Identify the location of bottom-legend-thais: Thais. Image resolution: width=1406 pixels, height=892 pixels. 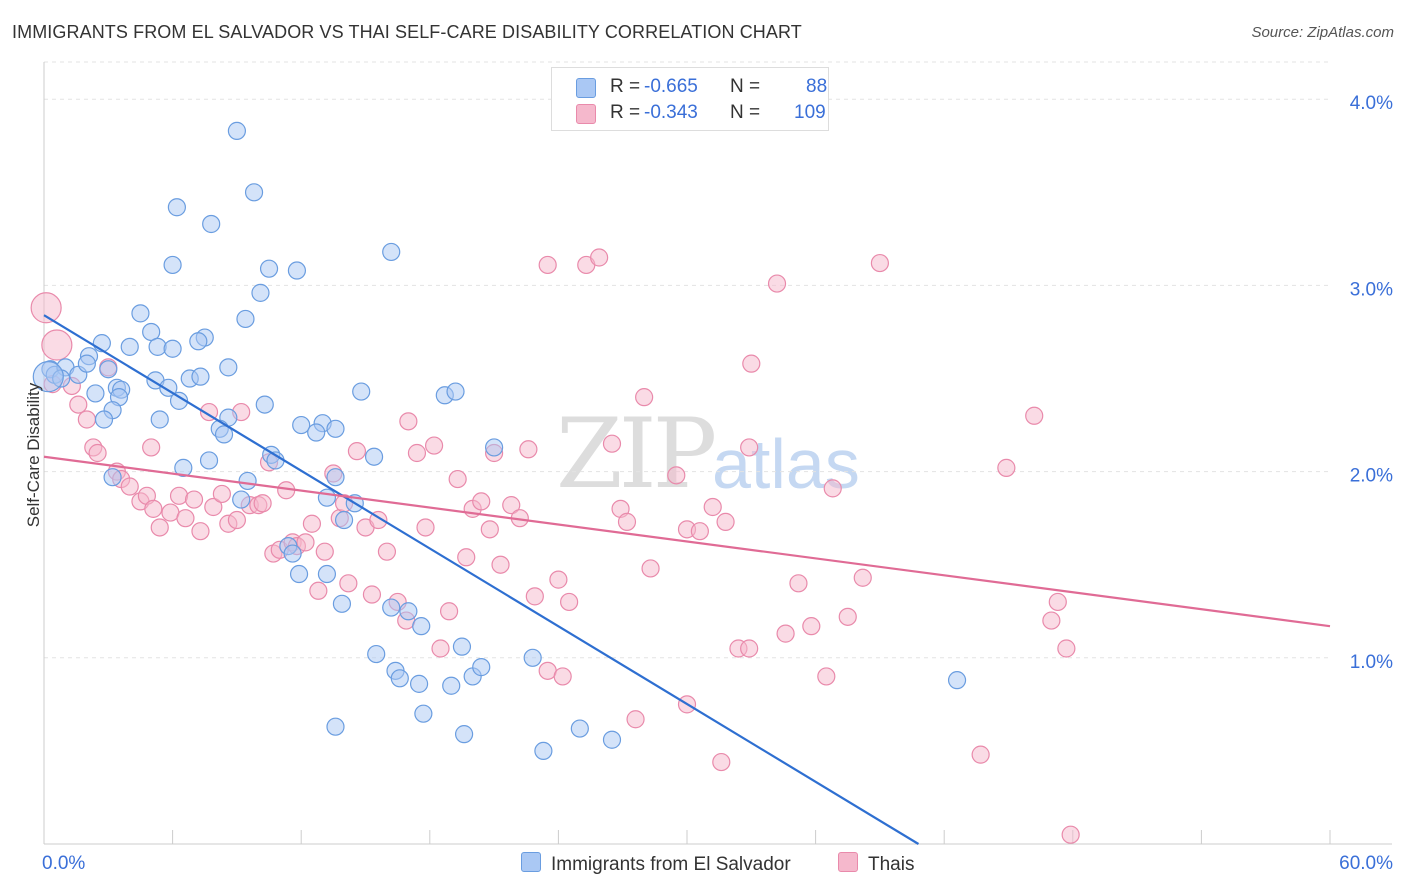
(876, 864).